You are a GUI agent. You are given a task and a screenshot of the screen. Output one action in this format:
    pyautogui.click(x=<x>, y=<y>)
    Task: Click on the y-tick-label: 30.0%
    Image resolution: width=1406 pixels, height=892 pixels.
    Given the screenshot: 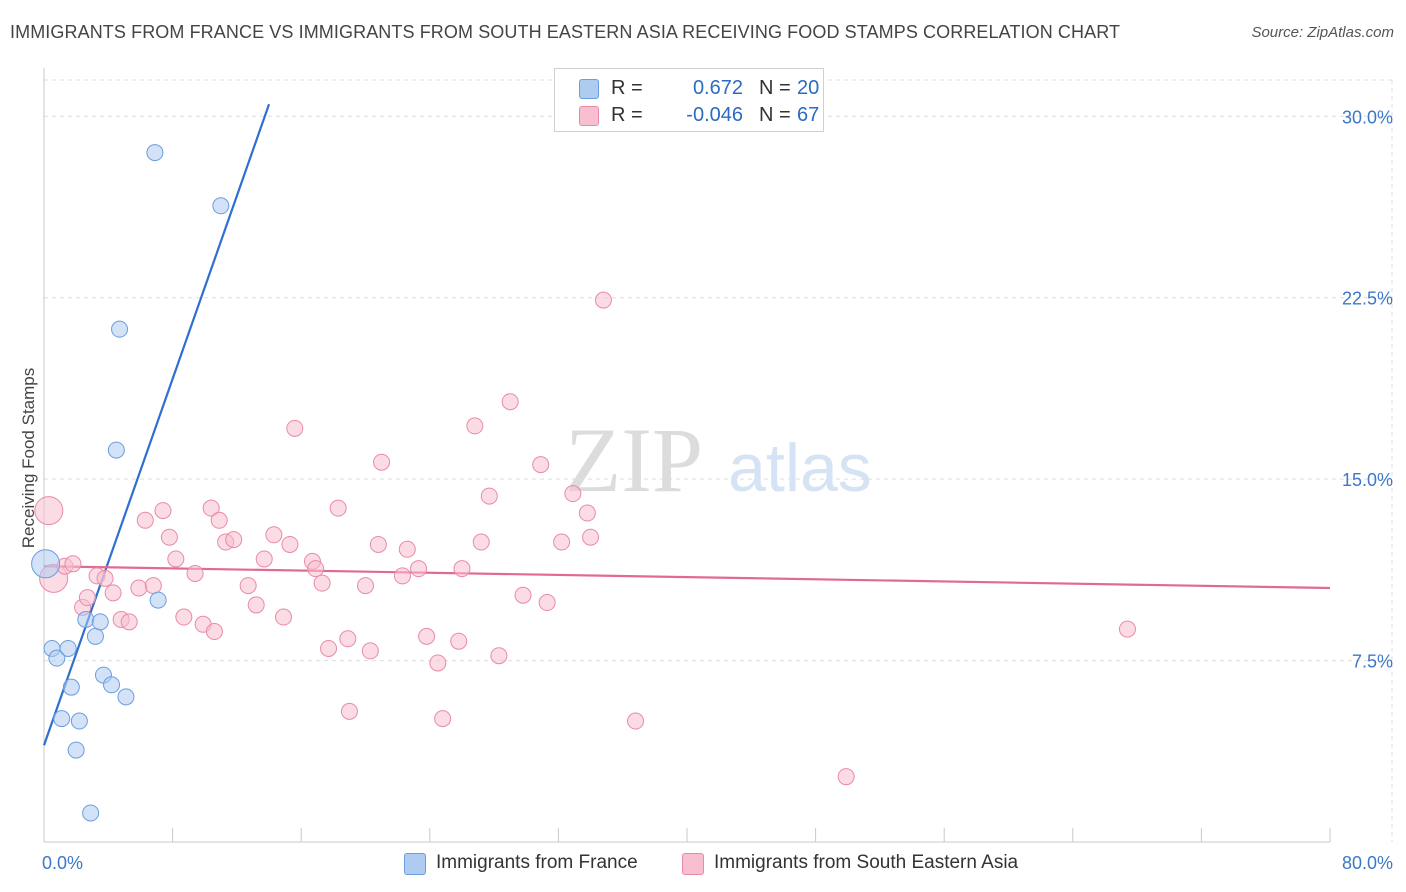 What is the action you would take?
    pyautogui.click(x=1367, y=117)
    